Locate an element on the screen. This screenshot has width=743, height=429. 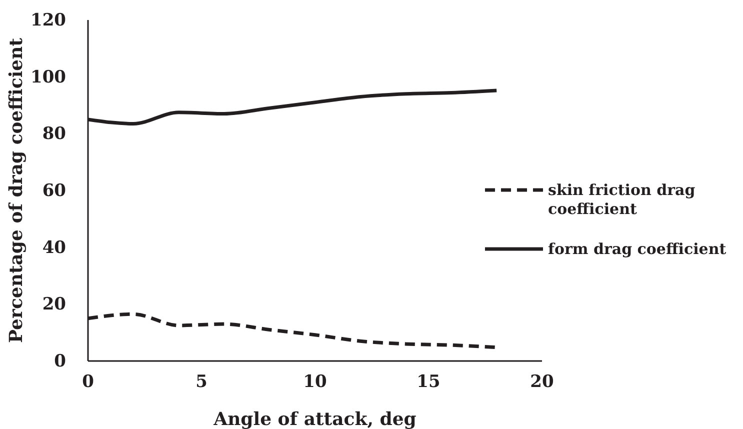
x-tick-label: 10 is located at coordinates (315, 382).